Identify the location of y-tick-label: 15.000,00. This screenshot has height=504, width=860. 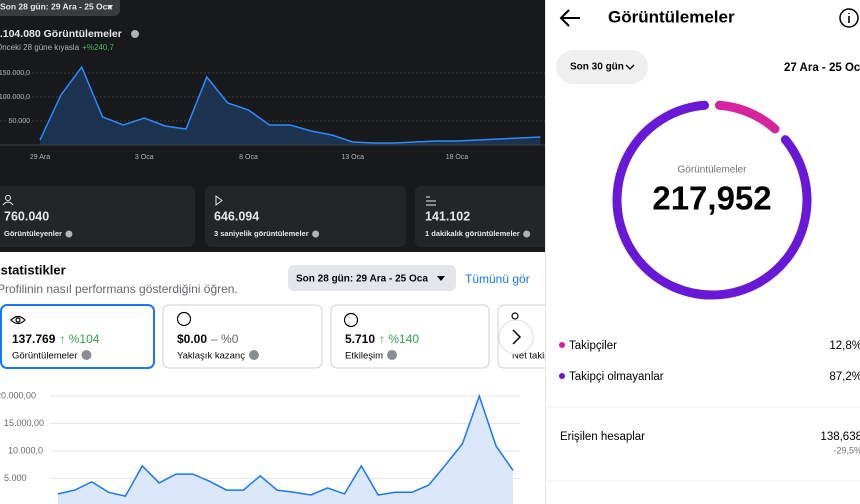
(24, 423).